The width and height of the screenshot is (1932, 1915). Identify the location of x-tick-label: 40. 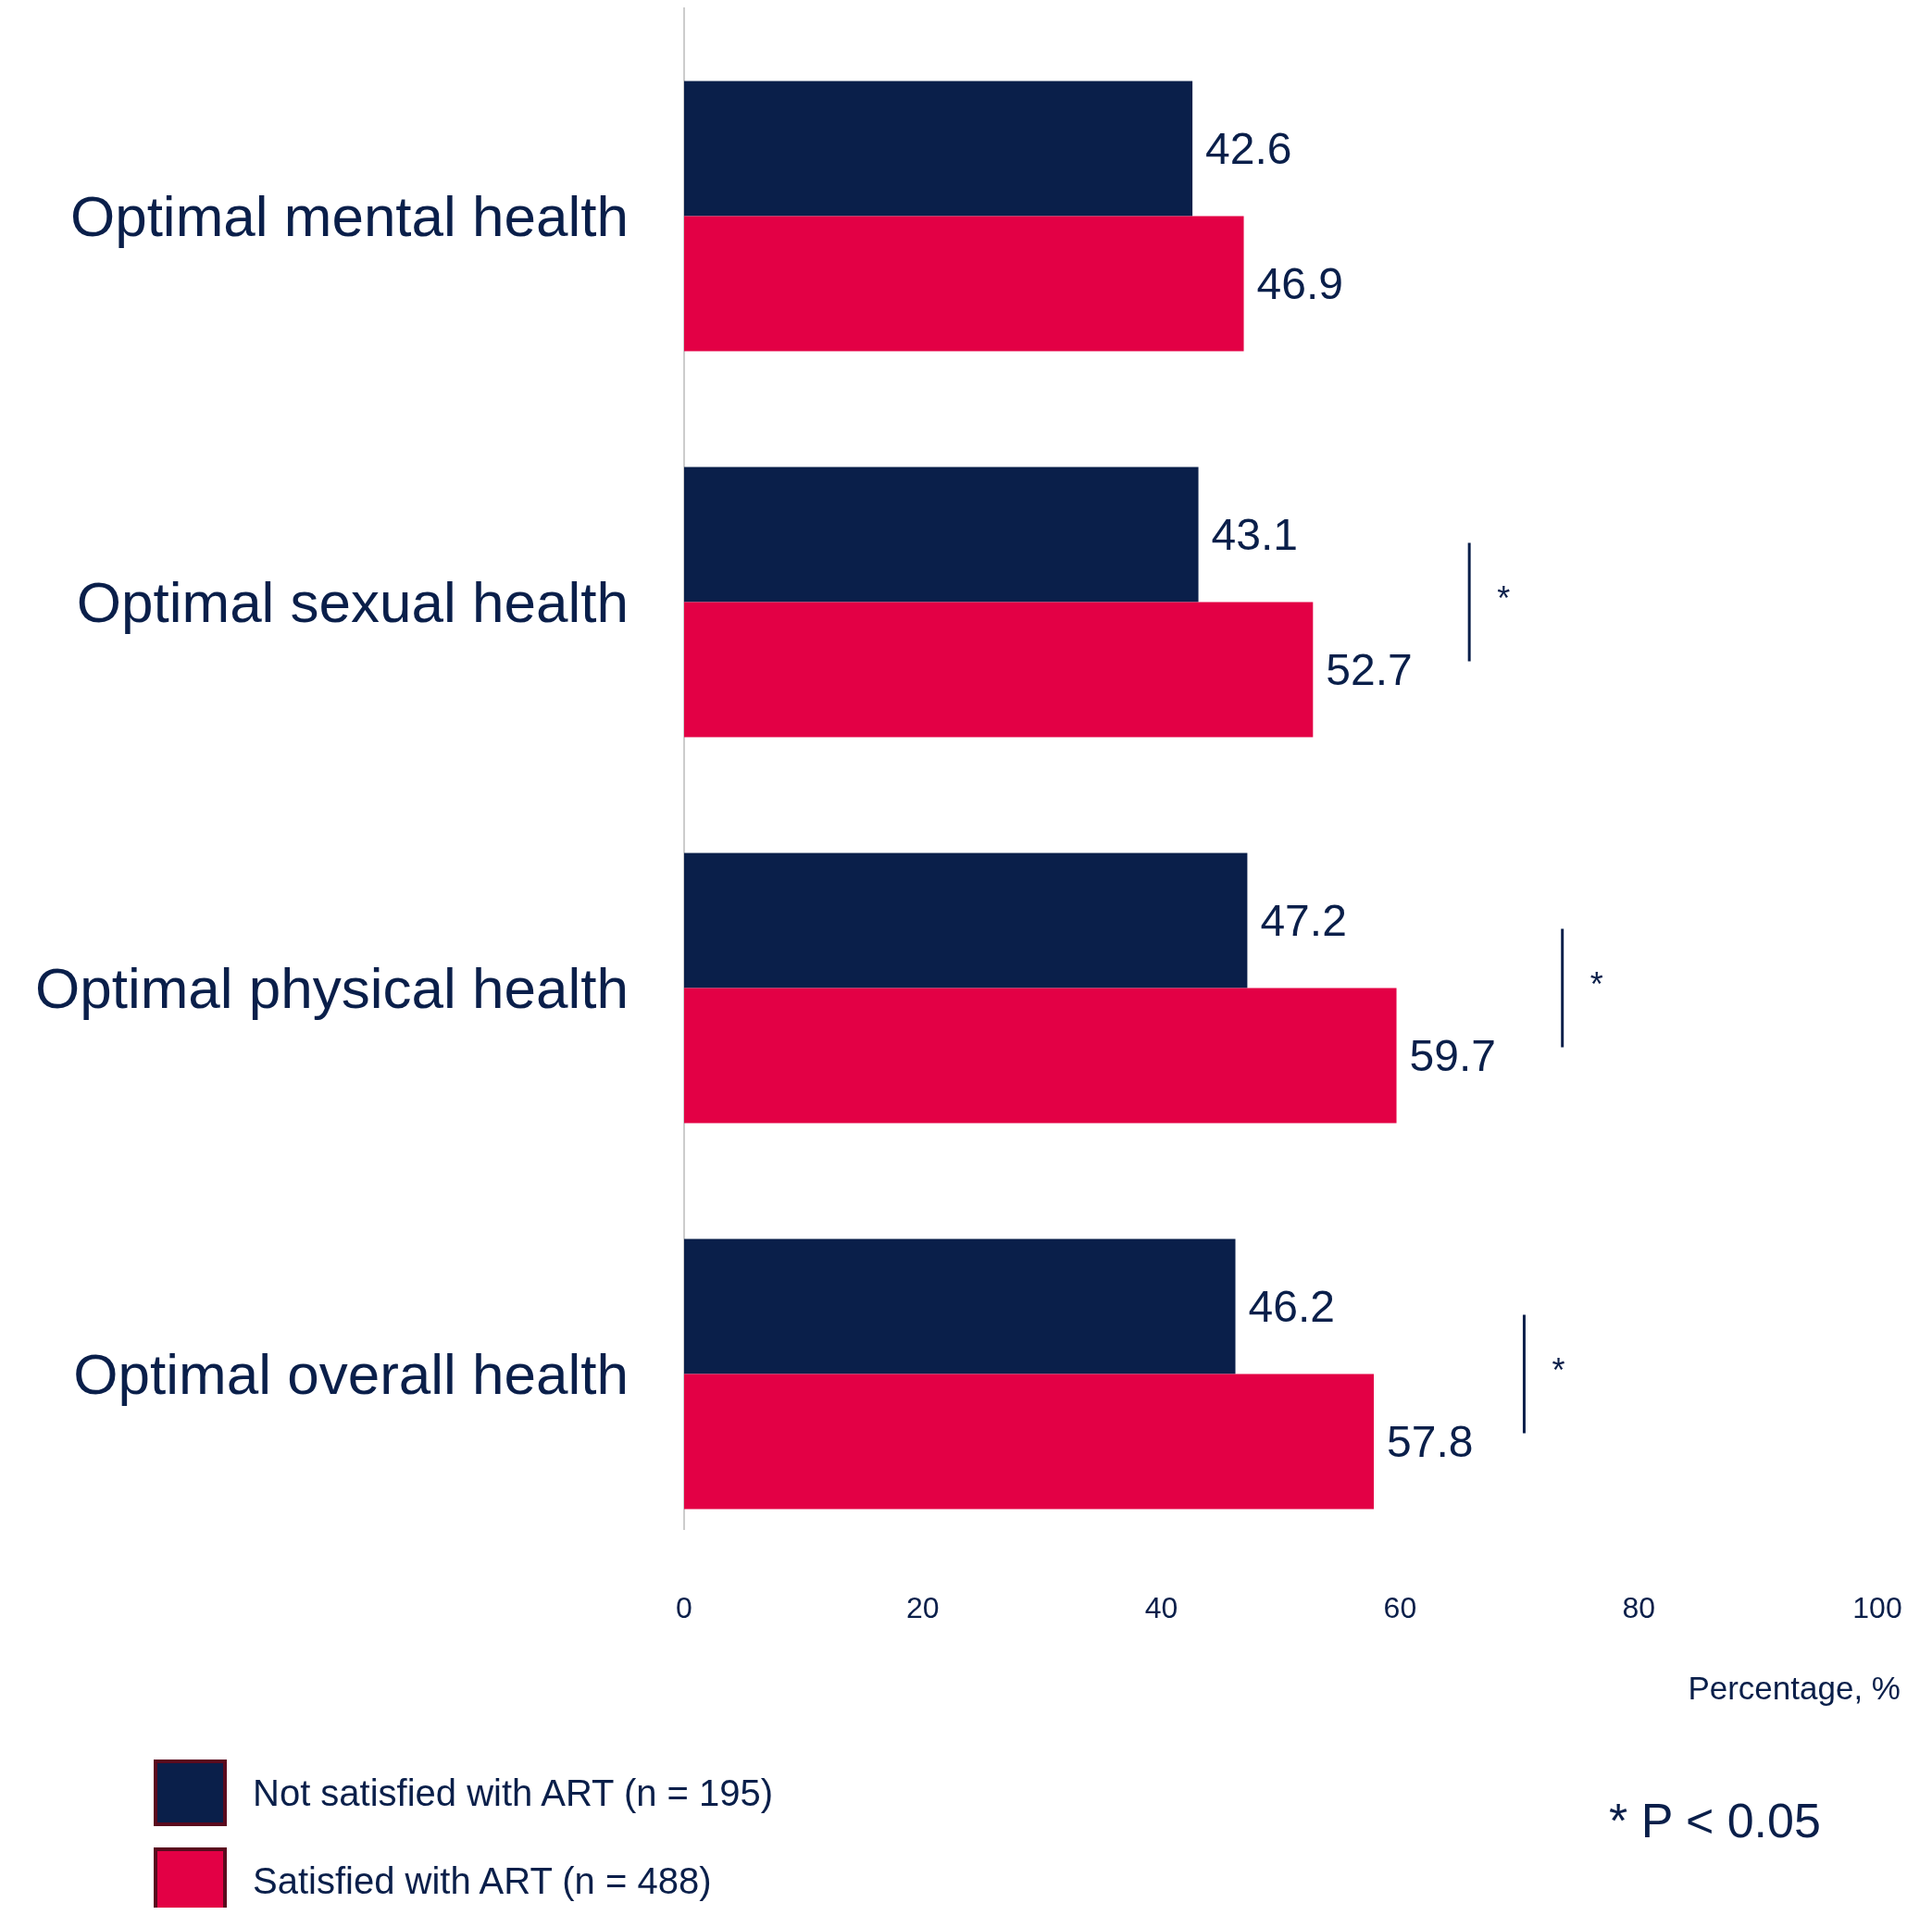
(1161, 1608).